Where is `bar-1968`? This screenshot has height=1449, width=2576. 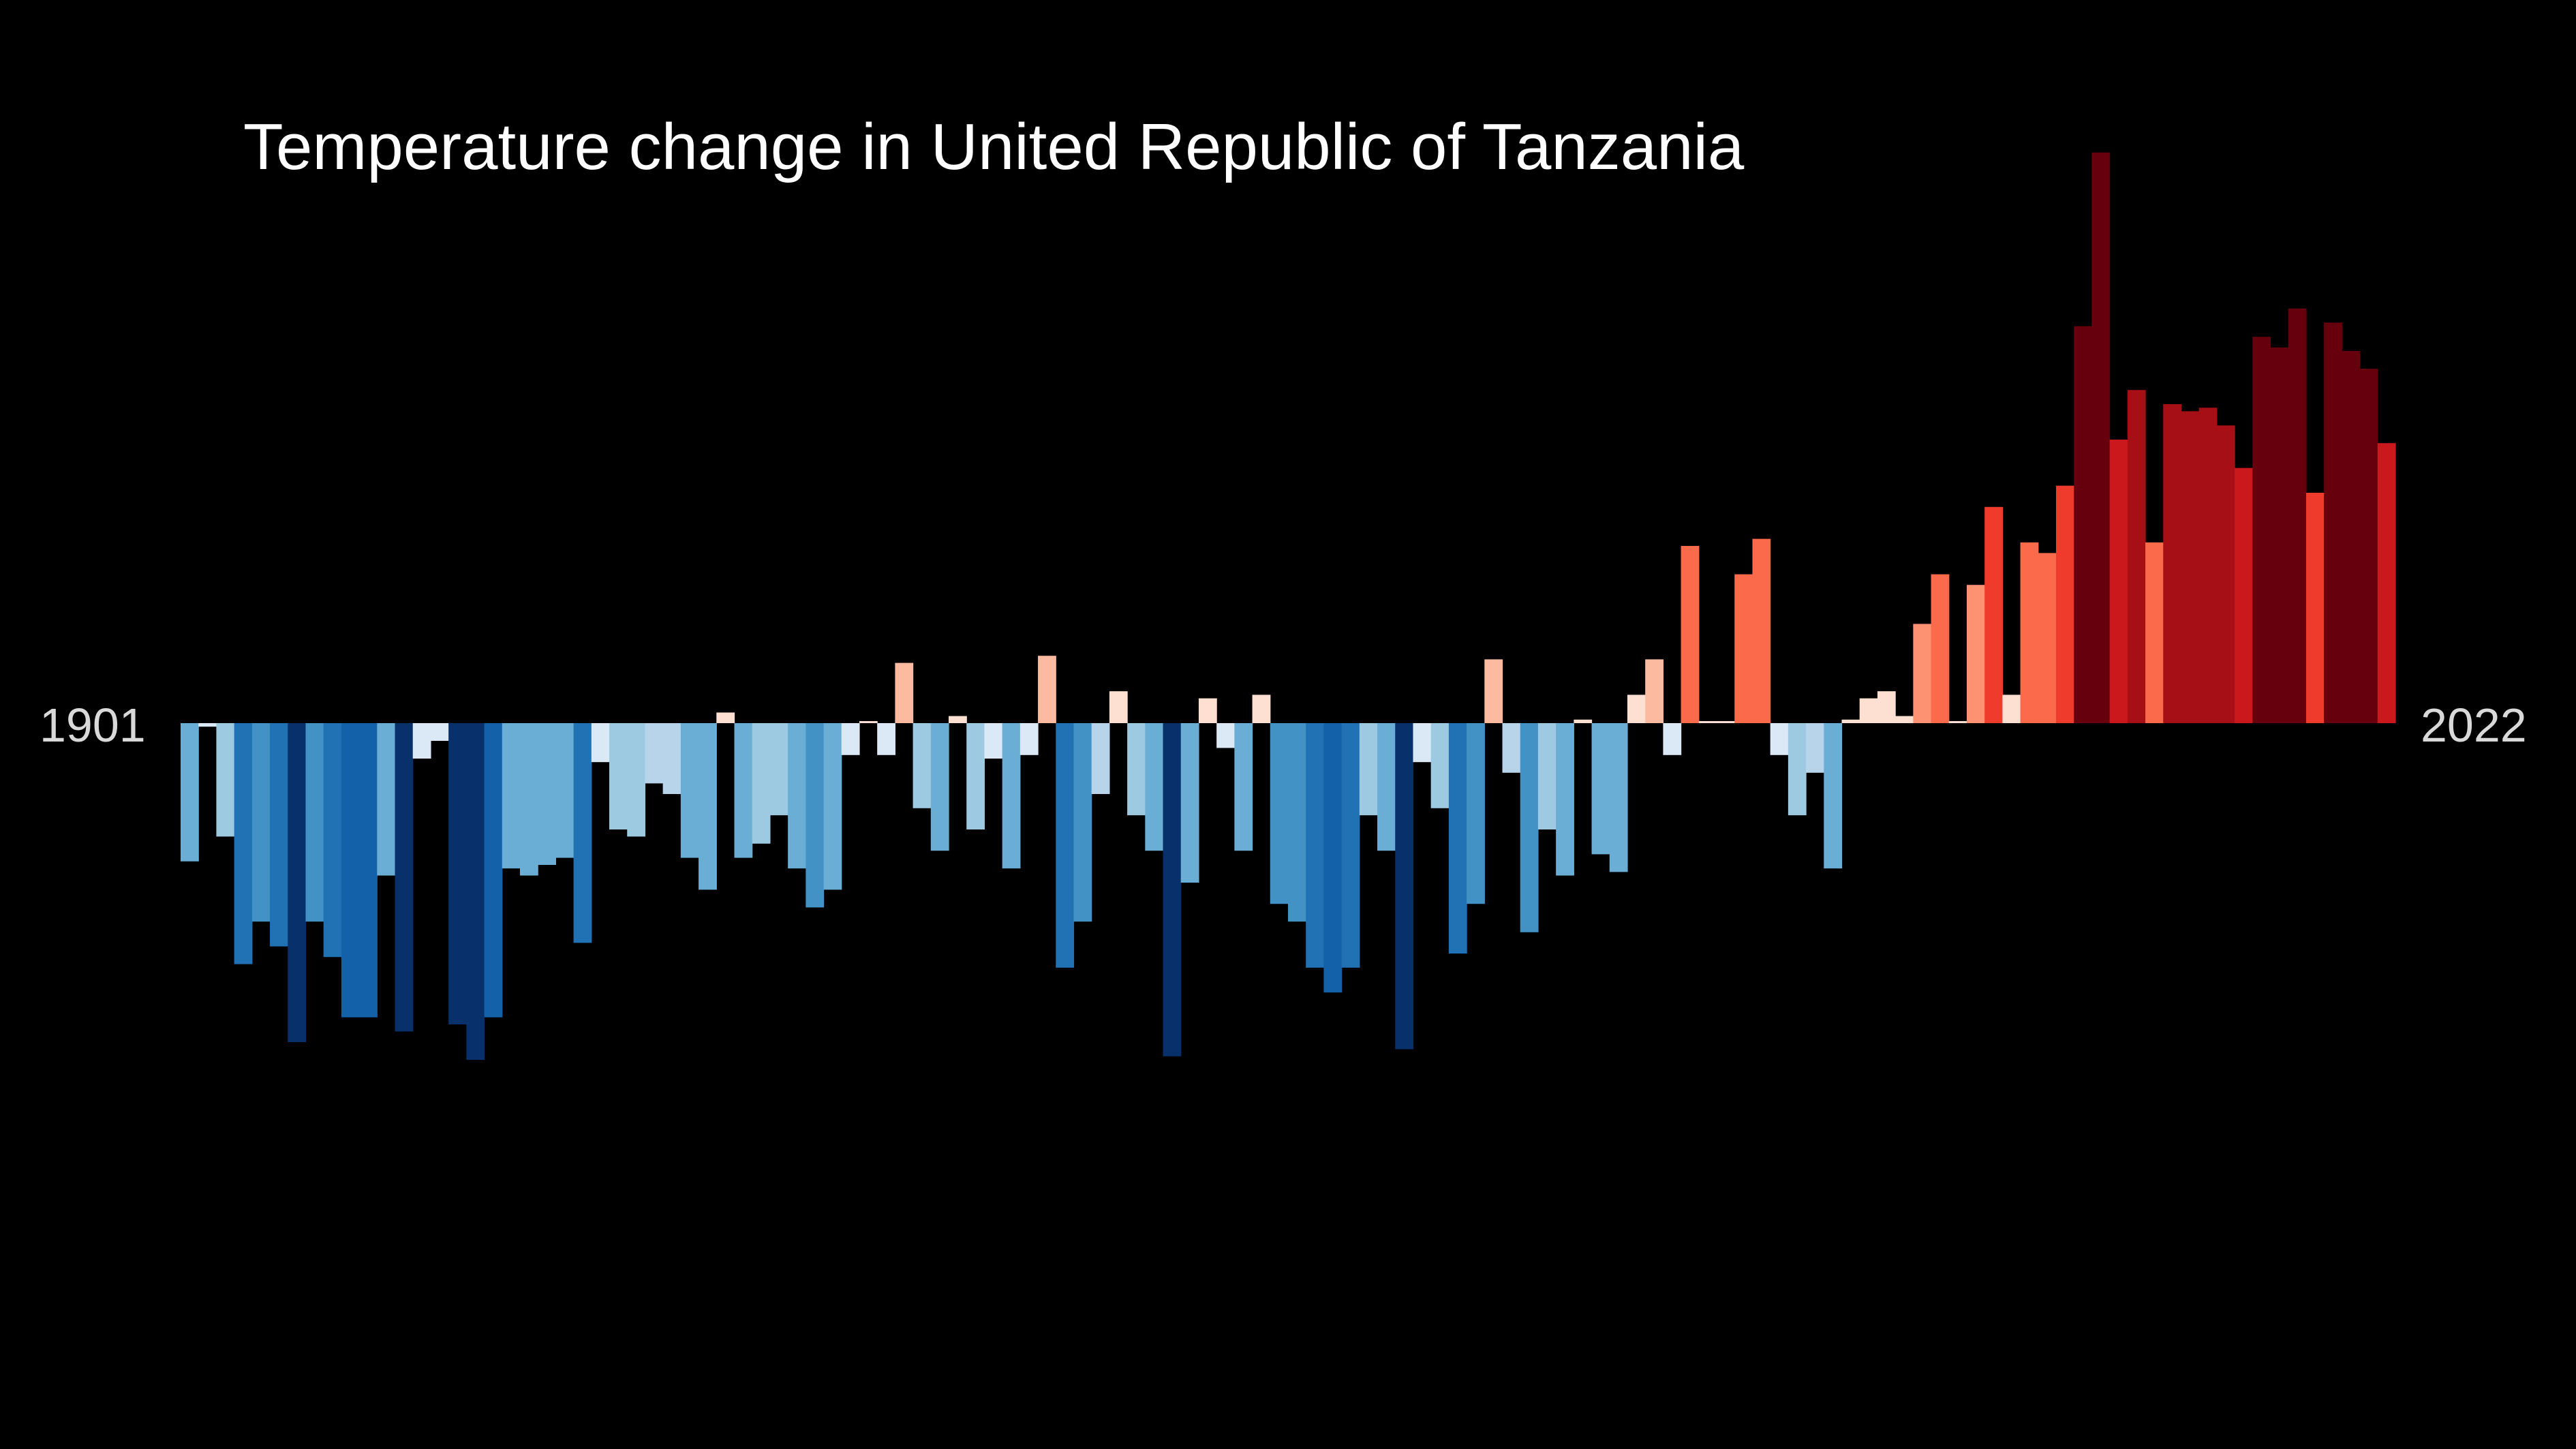
bar-1968 is located at coordinates (1386, 787).